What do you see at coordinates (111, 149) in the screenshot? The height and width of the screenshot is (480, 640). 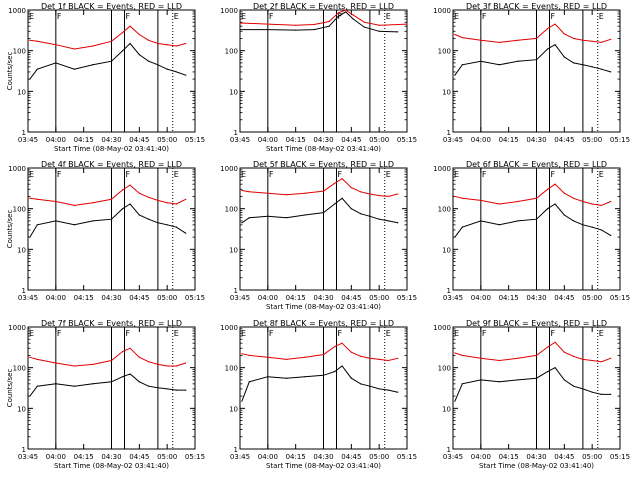 I see `x-axis-label: Start Time (08-May-02 03:41:40)` at bounding box center [111, 149].